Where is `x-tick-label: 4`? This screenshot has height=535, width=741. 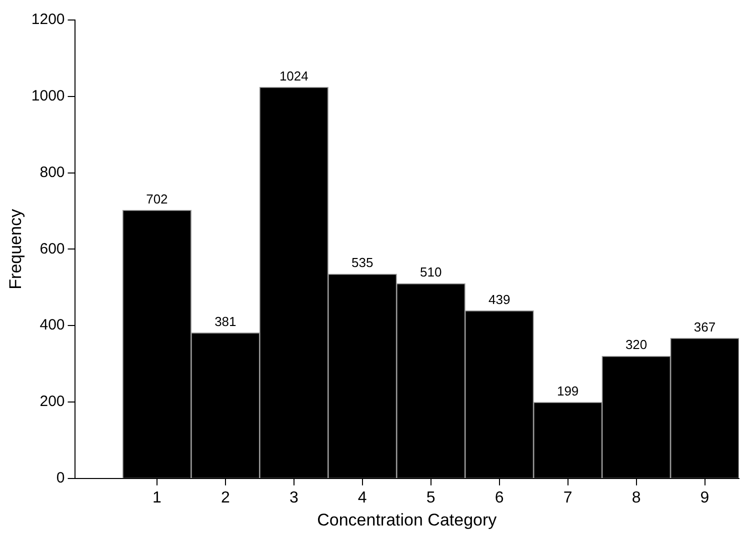 x-tick-label: 4 is located at coordinates (362, 497).